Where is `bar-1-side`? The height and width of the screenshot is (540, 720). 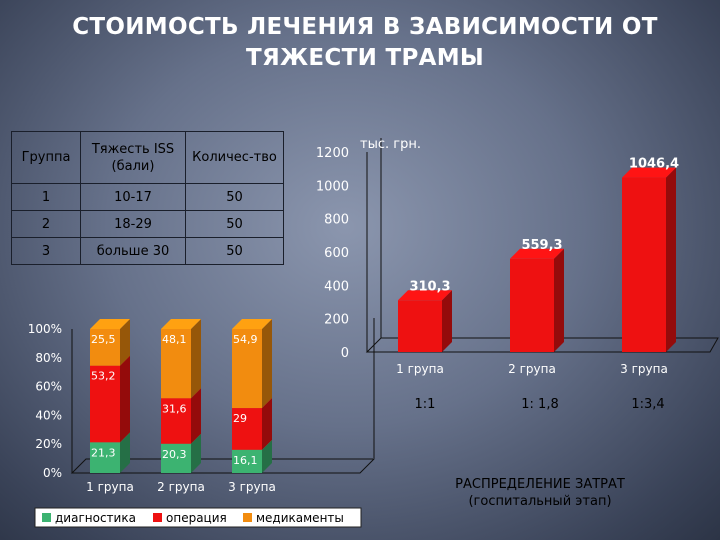
bar-1-side is located at coordinates (447, 321).